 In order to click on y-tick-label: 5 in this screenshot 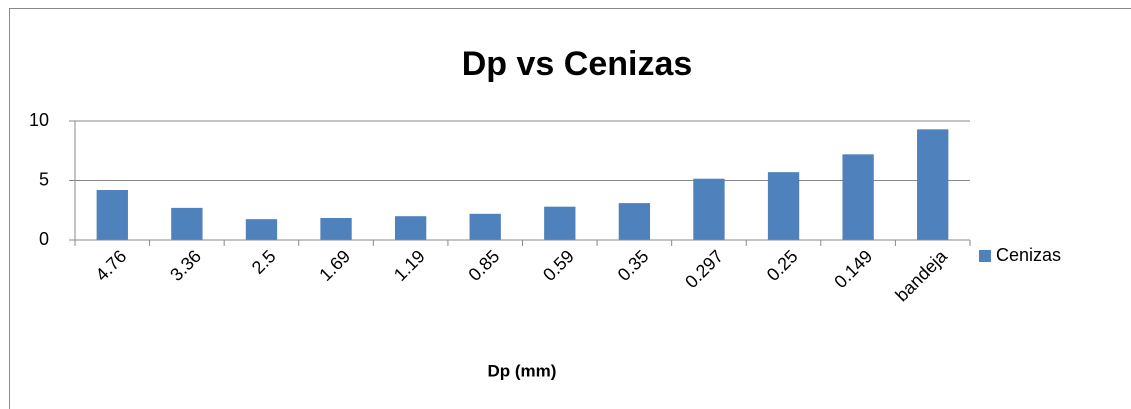, I will do `click(44, 179)`.